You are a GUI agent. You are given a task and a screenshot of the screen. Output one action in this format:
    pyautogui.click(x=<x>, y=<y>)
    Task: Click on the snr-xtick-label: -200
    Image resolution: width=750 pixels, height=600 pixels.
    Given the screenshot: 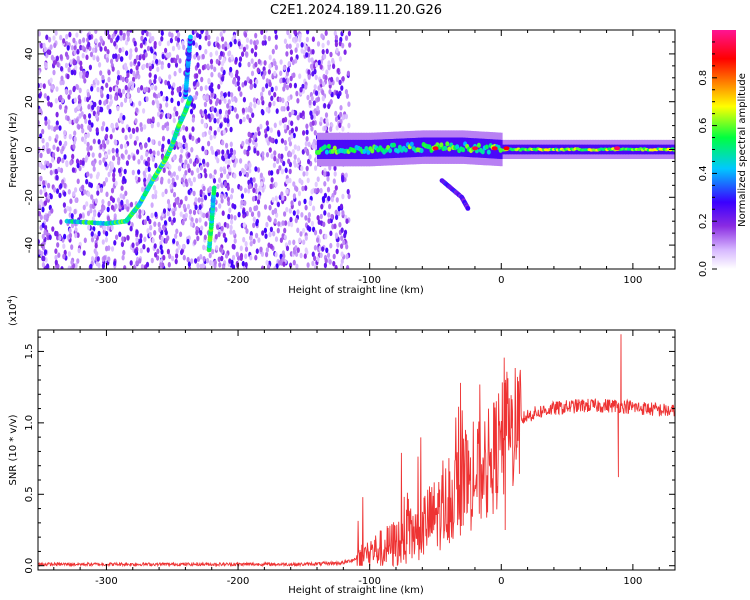 What is the action you would take?
    pyautogui.click(x=238, y=581)
    